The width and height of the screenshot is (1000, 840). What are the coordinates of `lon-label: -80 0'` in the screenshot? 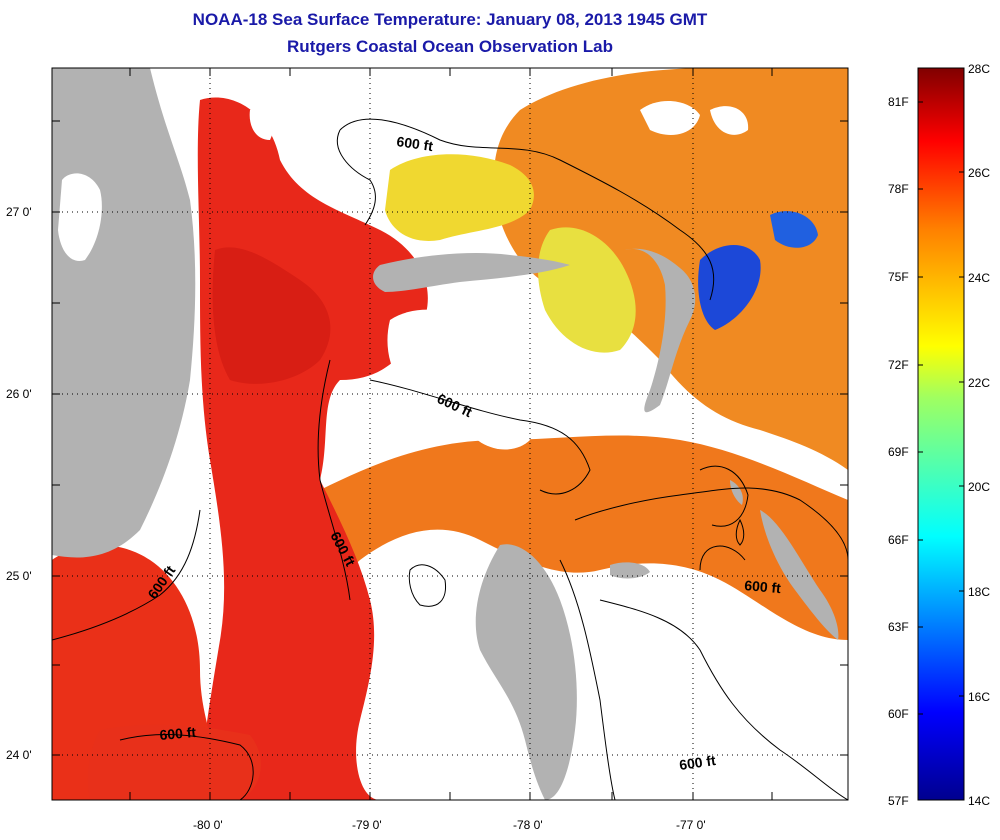 It's located at (208, 825).